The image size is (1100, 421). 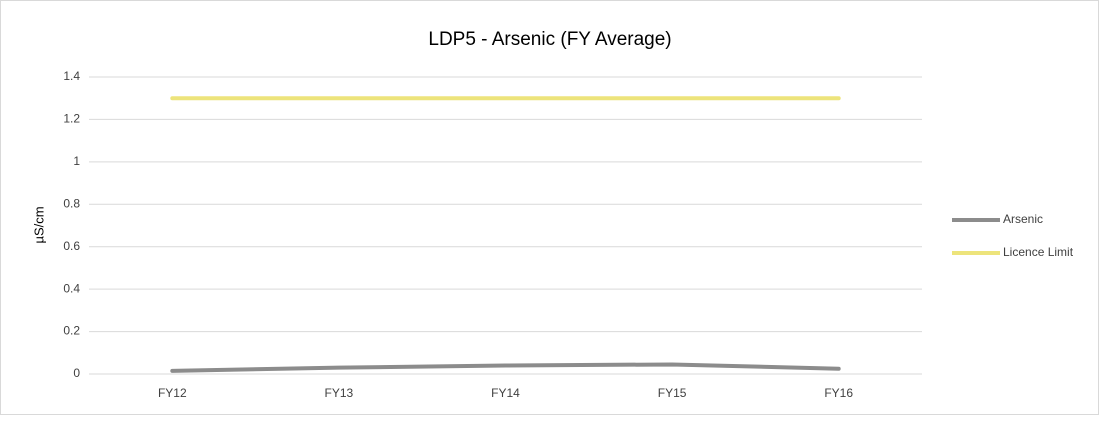 I want to click on x-tick-label: FY16, so click(x=838, y=393).